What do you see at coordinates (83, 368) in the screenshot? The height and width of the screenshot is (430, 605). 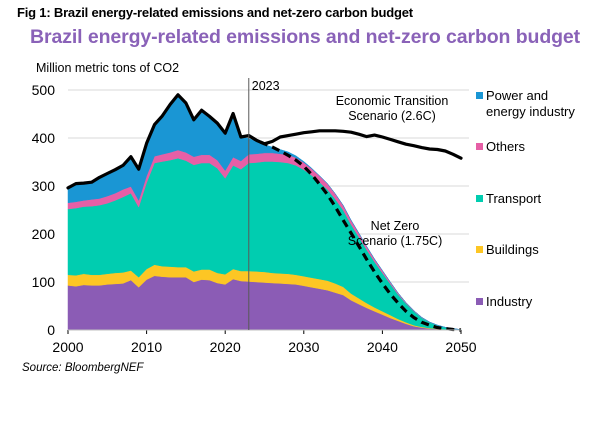 I see `source-note: Source: BloombergNEF` at bounding box center [83, 368].